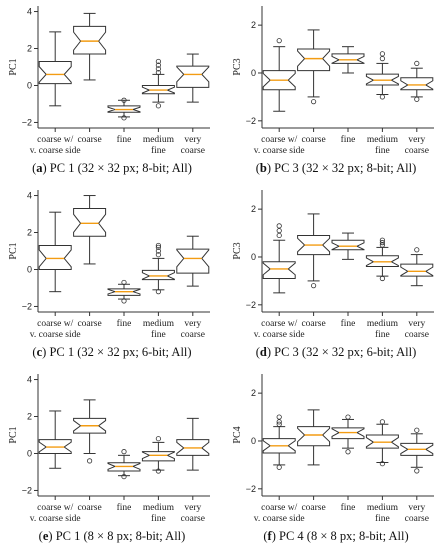 This screenshot has height=551, width=448. I want to click on panel-caption: (b) PC 3 (32 × 32 px; 8-bit; All), so click(336, 170).